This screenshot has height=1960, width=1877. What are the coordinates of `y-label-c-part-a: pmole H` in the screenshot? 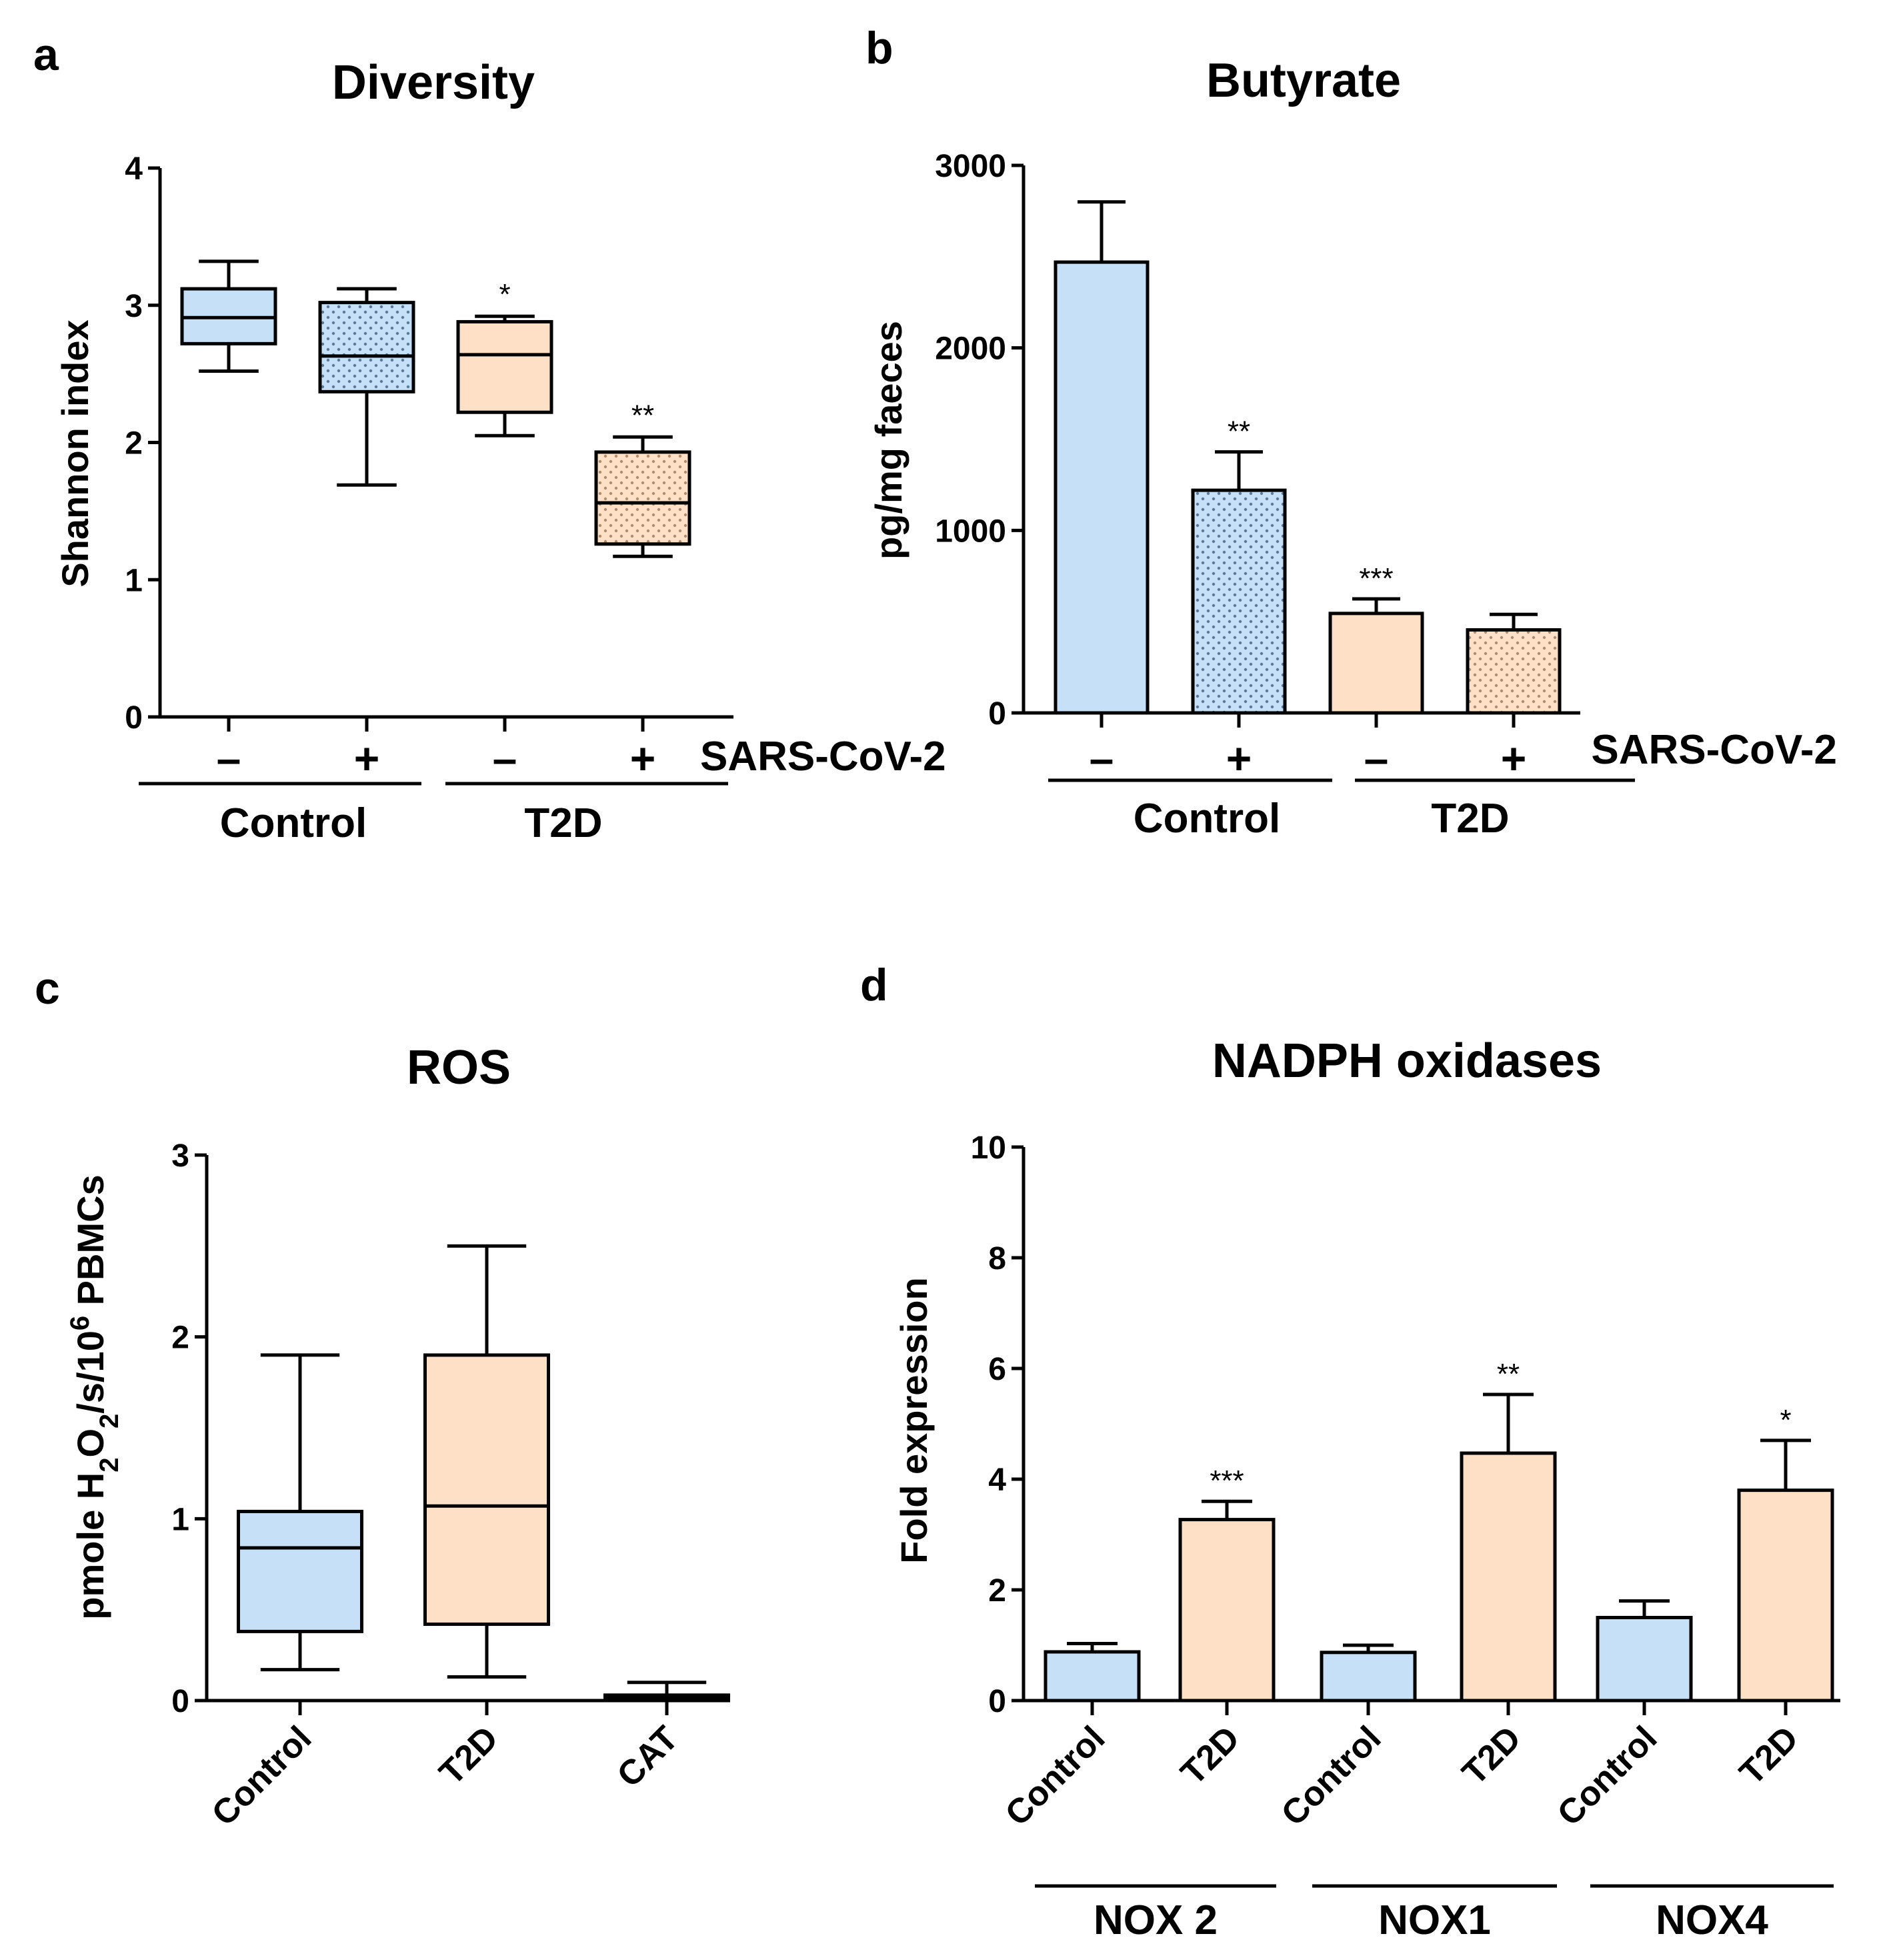 It's located at (90, 1546).